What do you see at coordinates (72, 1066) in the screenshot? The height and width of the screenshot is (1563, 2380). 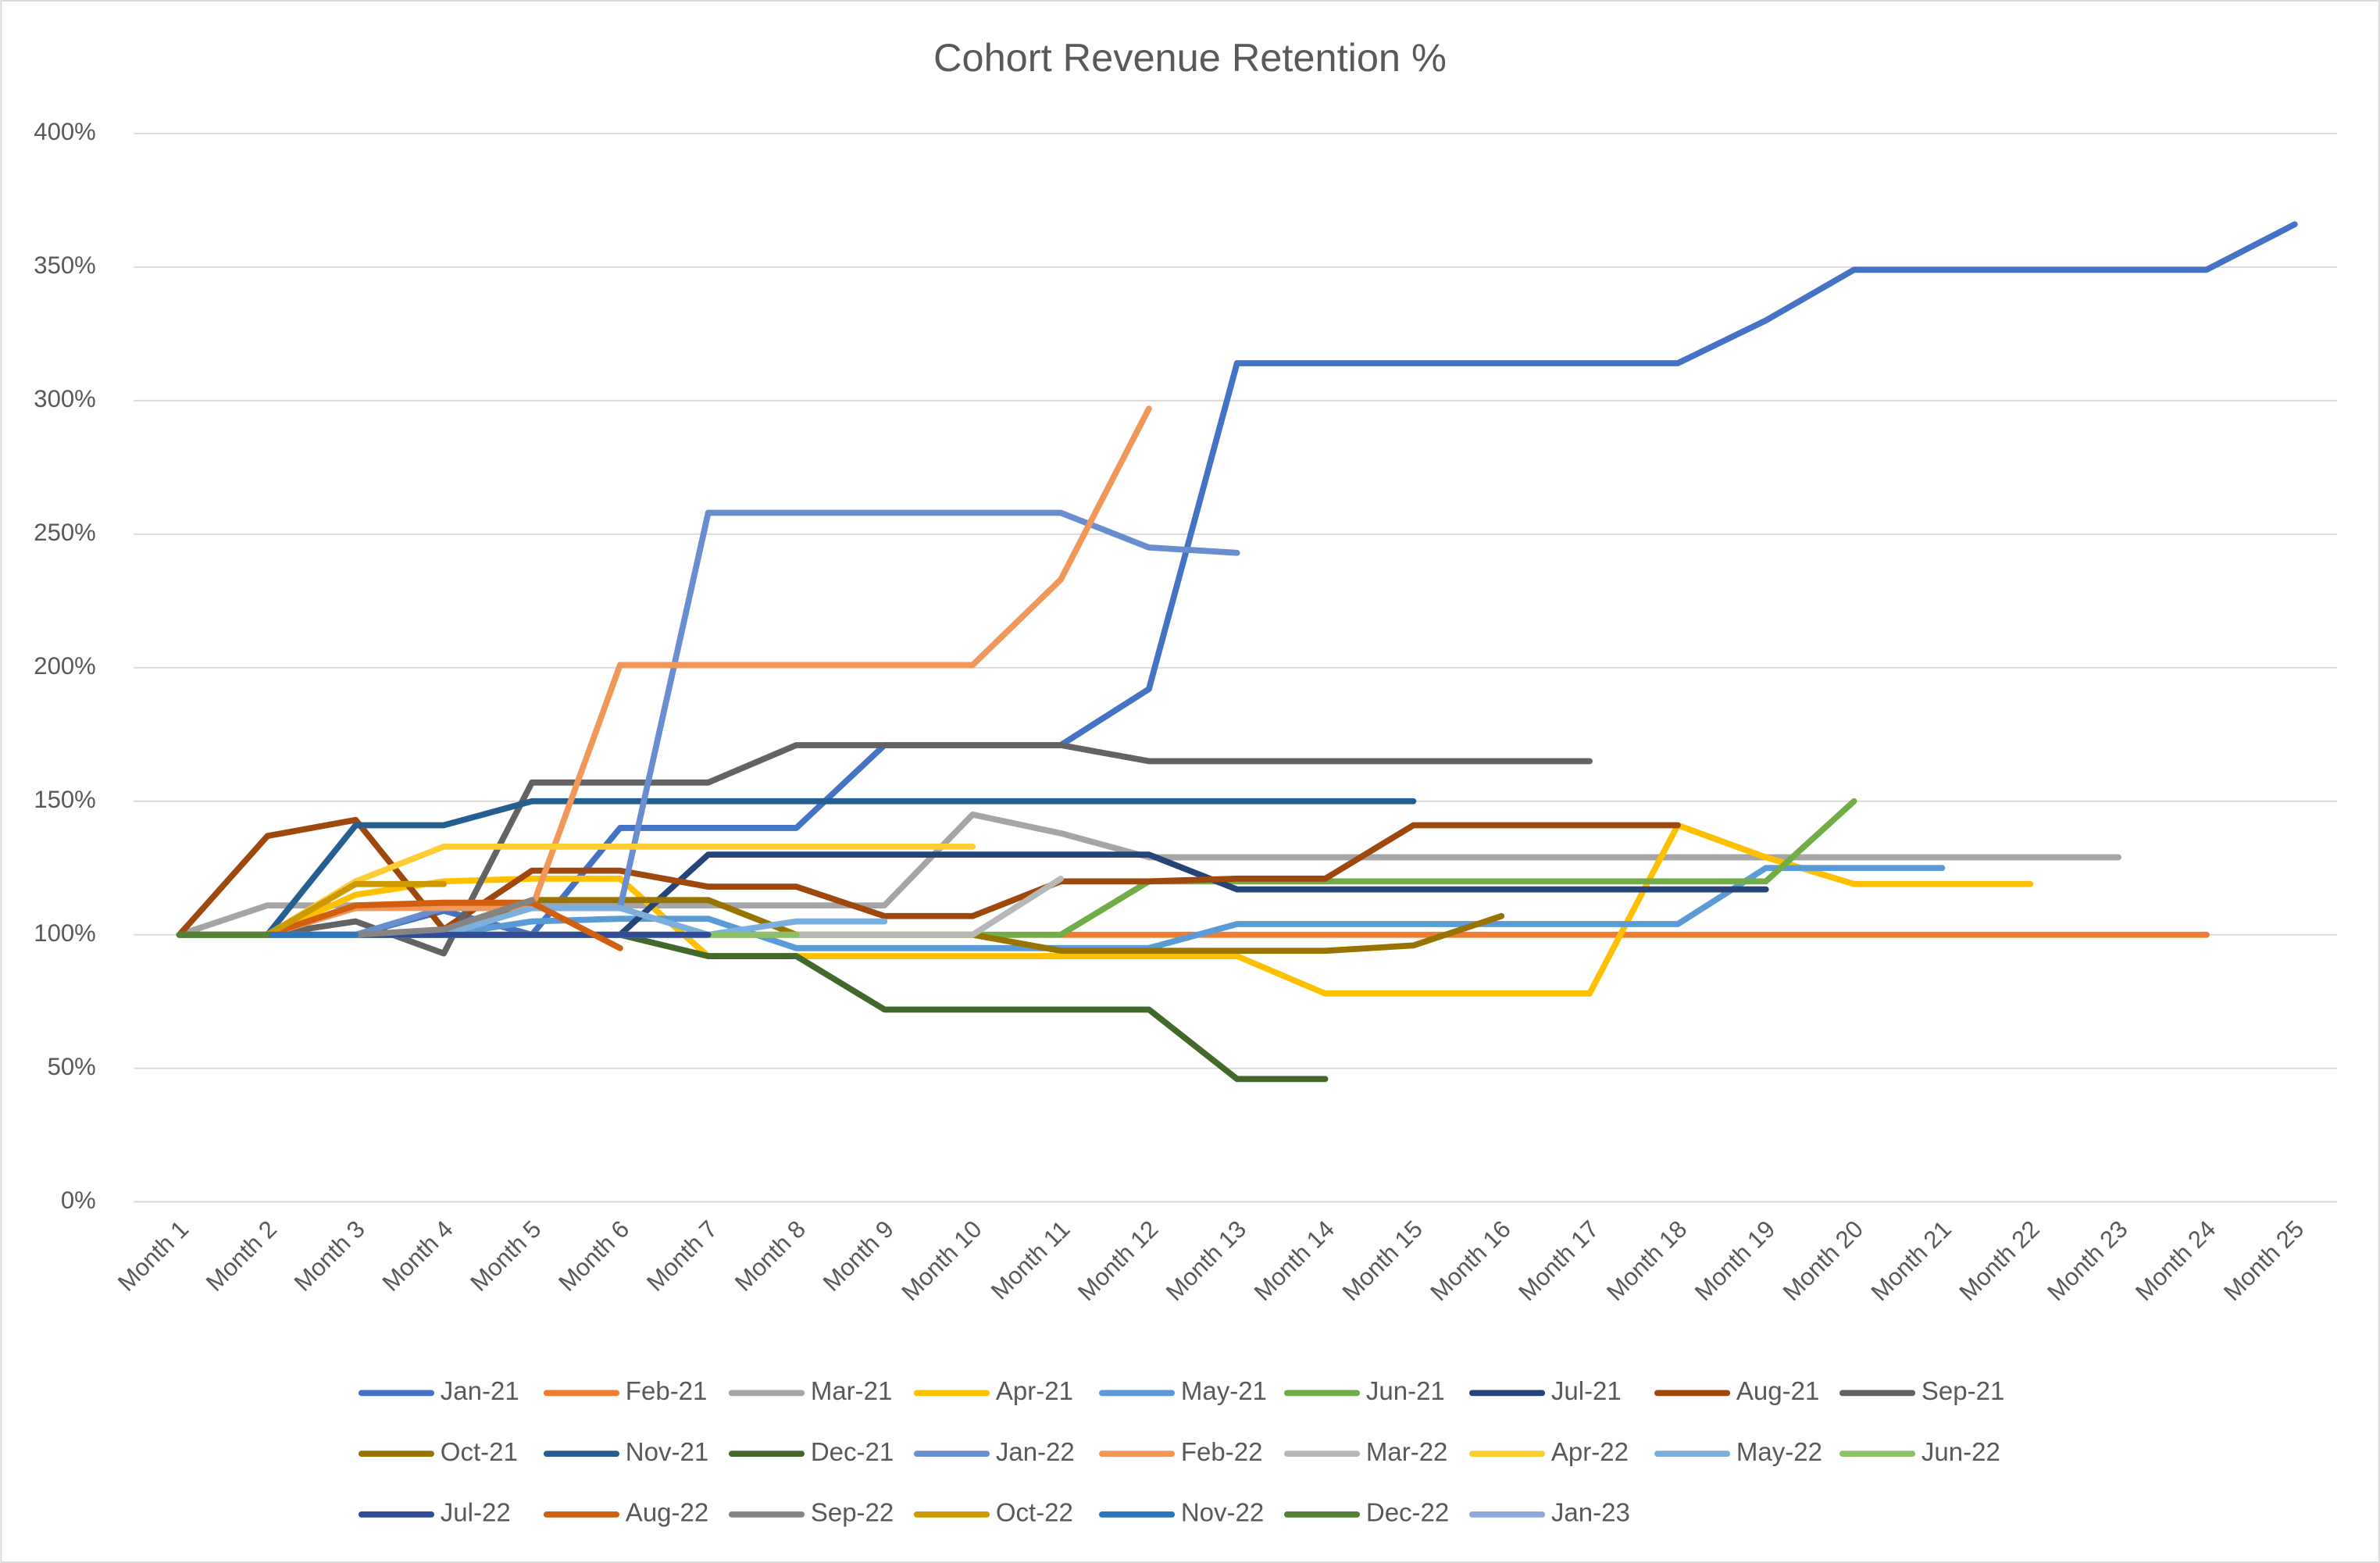 I see `y-tick-label: 50%` at bounding box center [72, 1066].